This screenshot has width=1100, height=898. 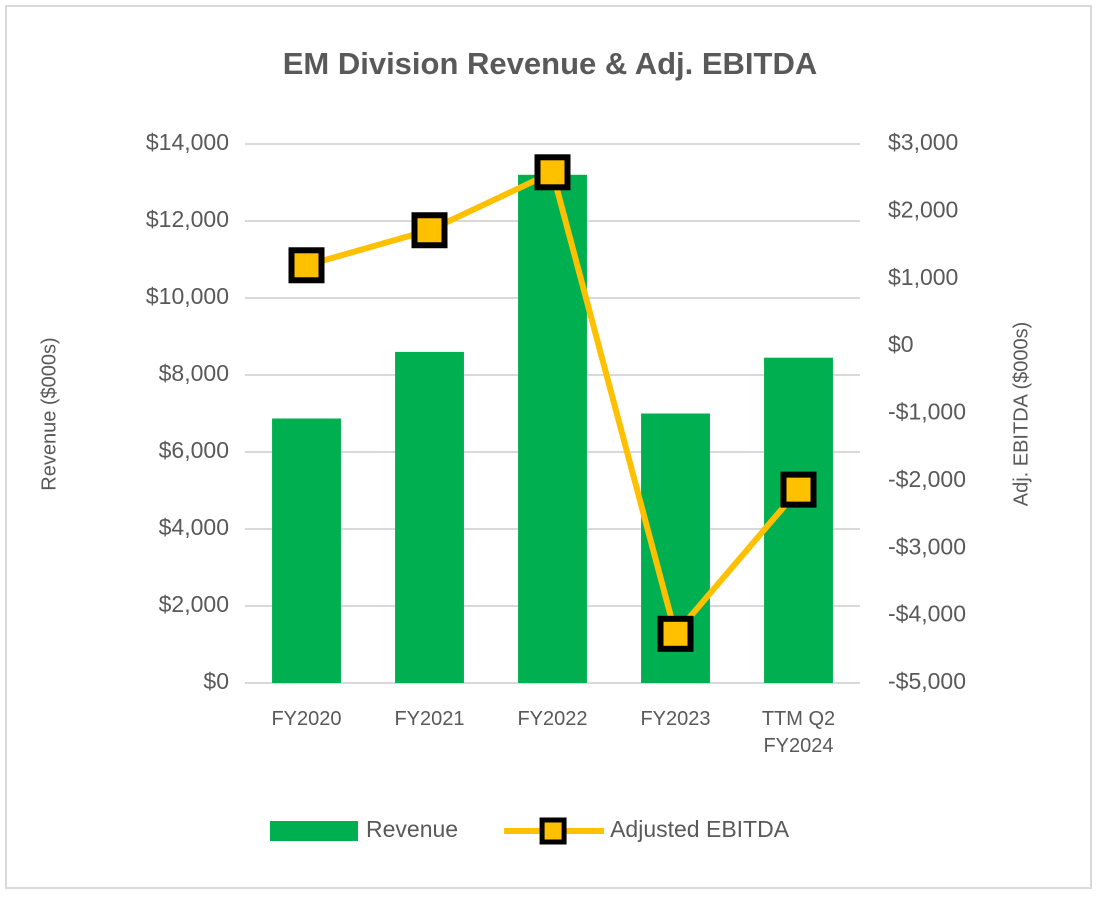 What do you see at coordinates (412, 829) in the screenshot?
I see `legend-label: Revenue` at bounding box center [412, 829].